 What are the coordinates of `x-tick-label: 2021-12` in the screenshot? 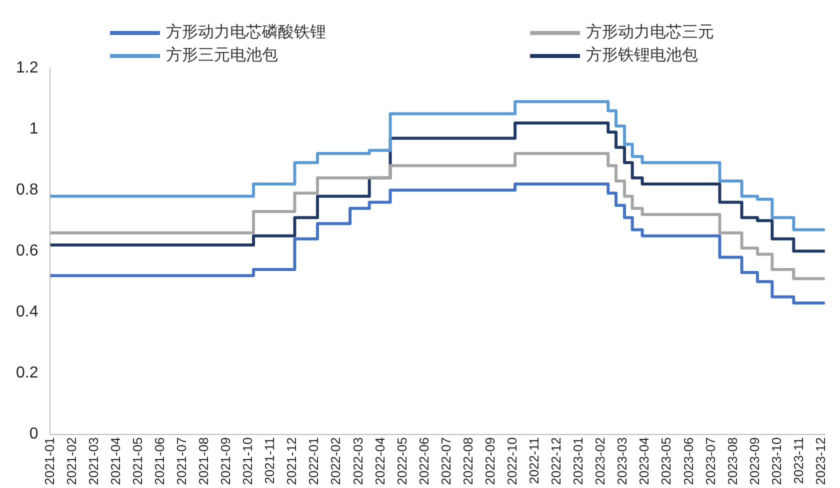 It's located at (292, 461).